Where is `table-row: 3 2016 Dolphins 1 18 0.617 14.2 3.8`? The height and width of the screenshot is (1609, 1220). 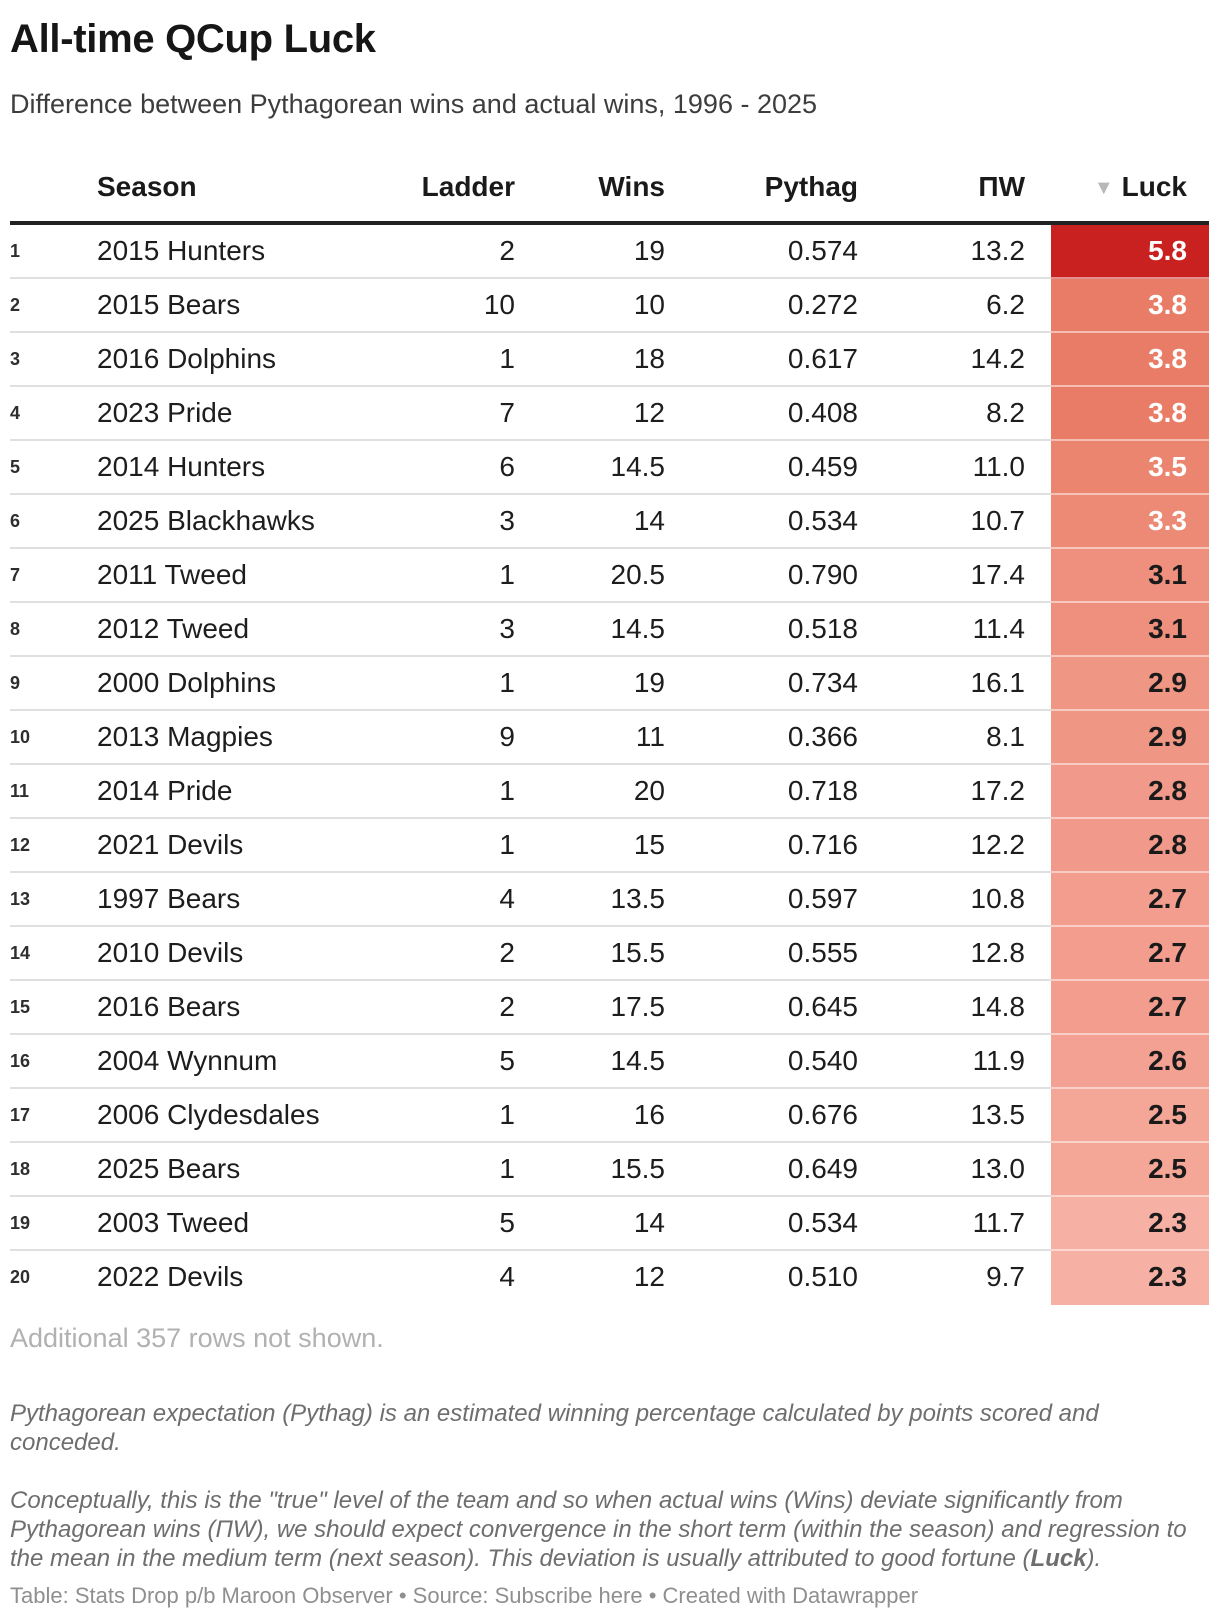 table-row: 3 2016 Dolphins 1 18 0.617 14.2 3.8 is located at coordinates (609, 360).